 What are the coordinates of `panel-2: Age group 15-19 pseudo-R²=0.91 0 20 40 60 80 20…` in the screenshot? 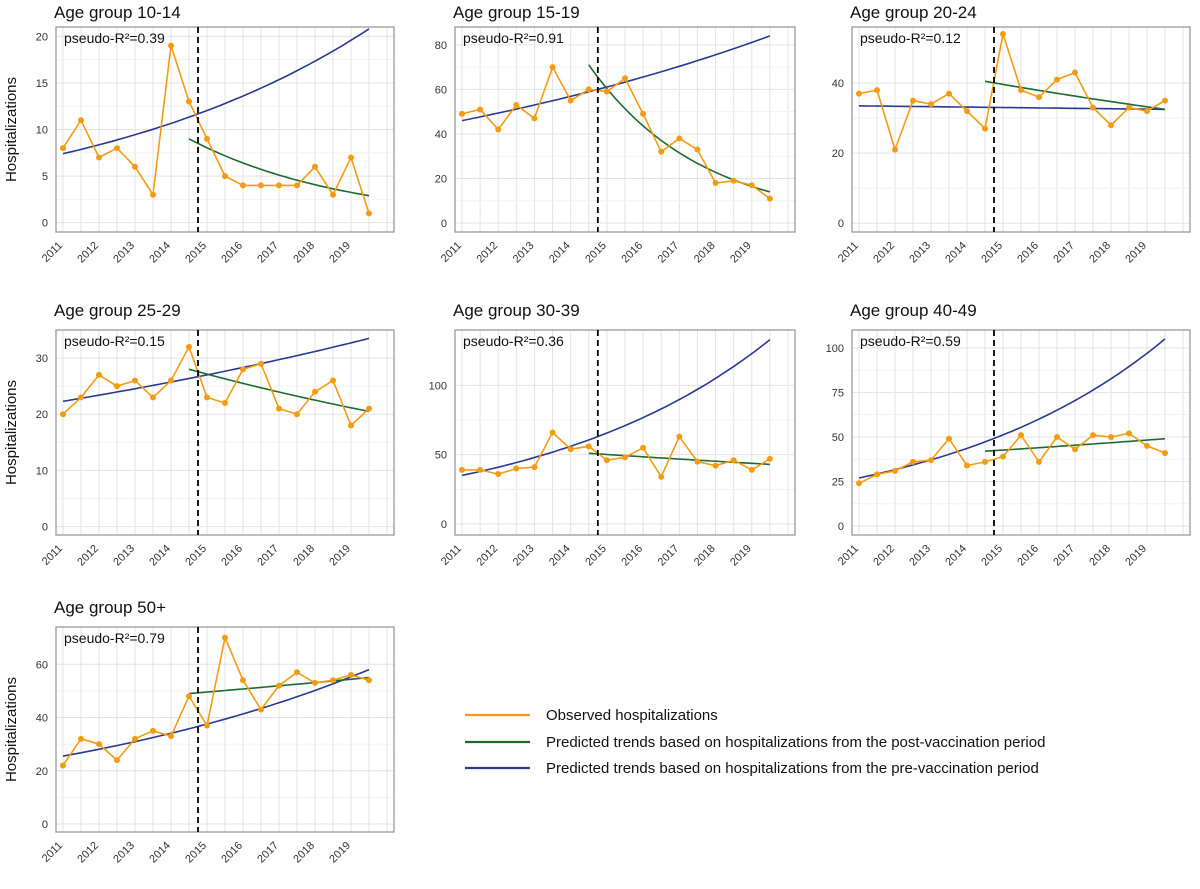 It's located at (615, 134).